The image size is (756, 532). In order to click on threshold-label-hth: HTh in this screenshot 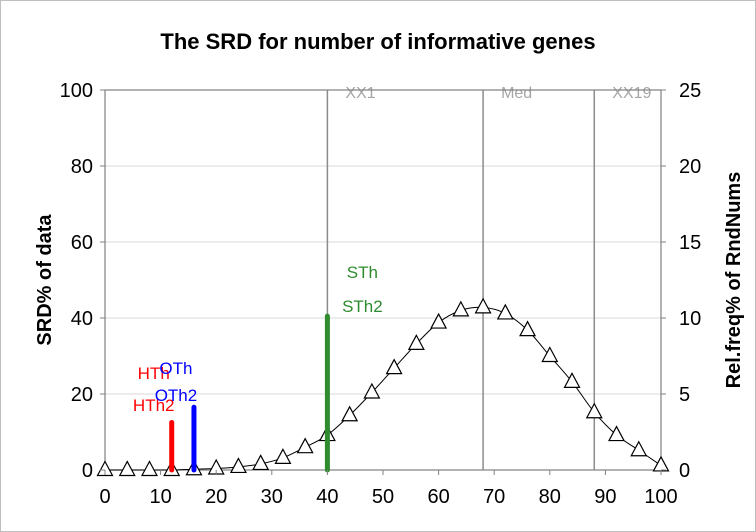, I will do `click(154, 373)`.